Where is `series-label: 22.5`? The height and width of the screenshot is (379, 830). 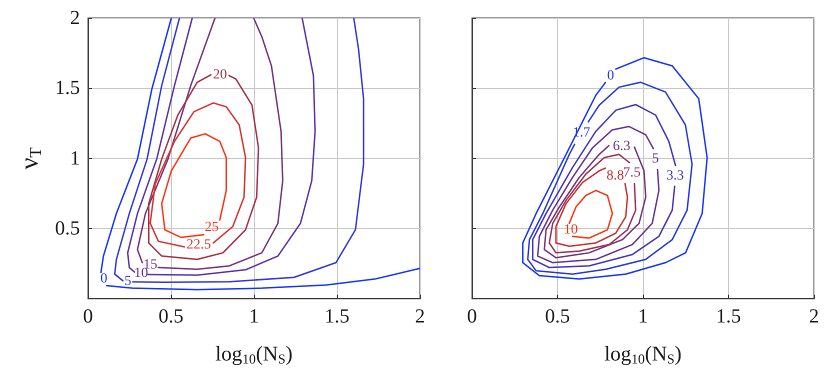 series-label: 22.5 is located at coordinates (199, 244).